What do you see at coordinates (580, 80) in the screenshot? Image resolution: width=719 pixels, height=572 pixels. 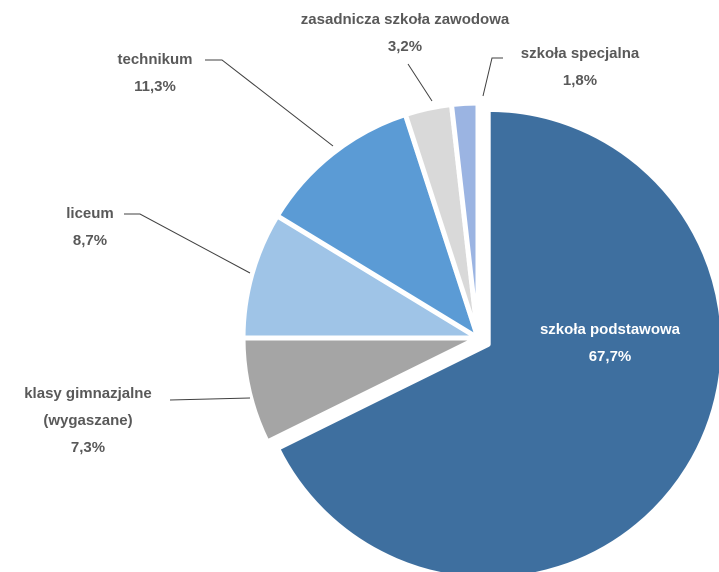 I see `label-value: 1,8%` at bounding box center [580, 80].